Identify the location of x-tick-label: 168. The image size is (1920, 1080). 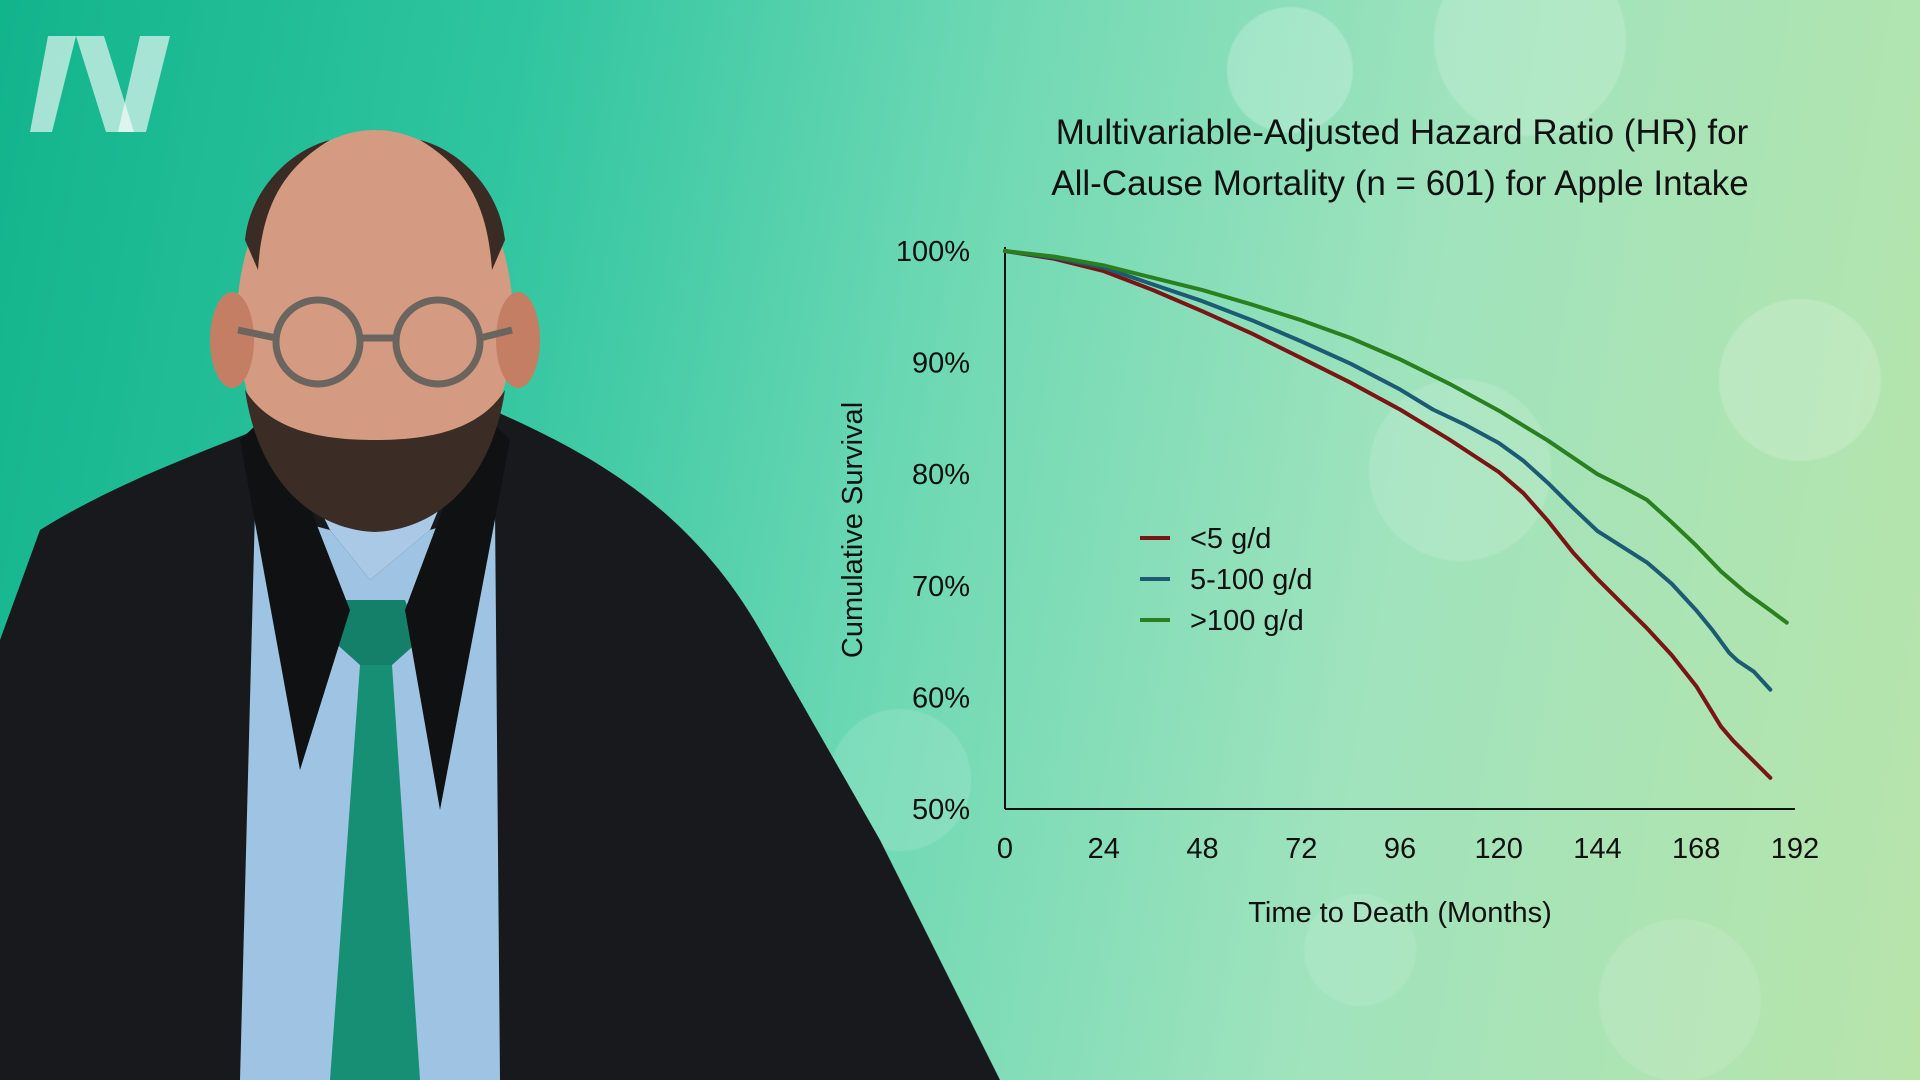
(1696, 849).